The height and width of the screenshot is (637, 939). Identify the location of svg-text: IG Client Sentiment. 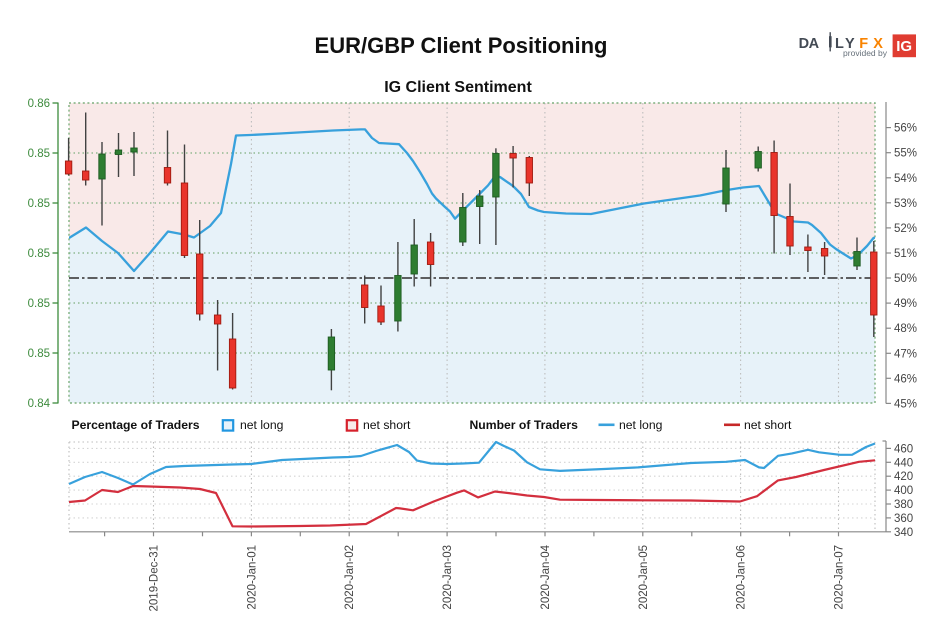
(458, 87).